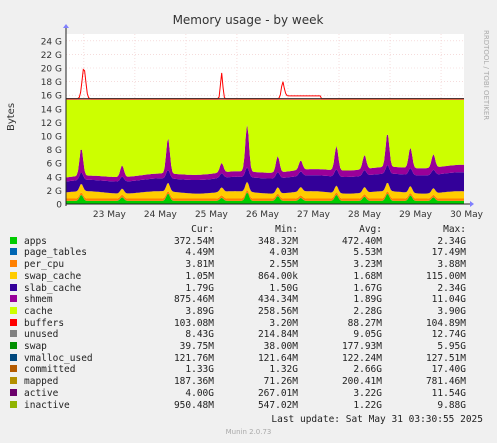  Describe the element at coordinates (367, 288) in the screenshot. I see `legend-avg: 1.67G` at that location.